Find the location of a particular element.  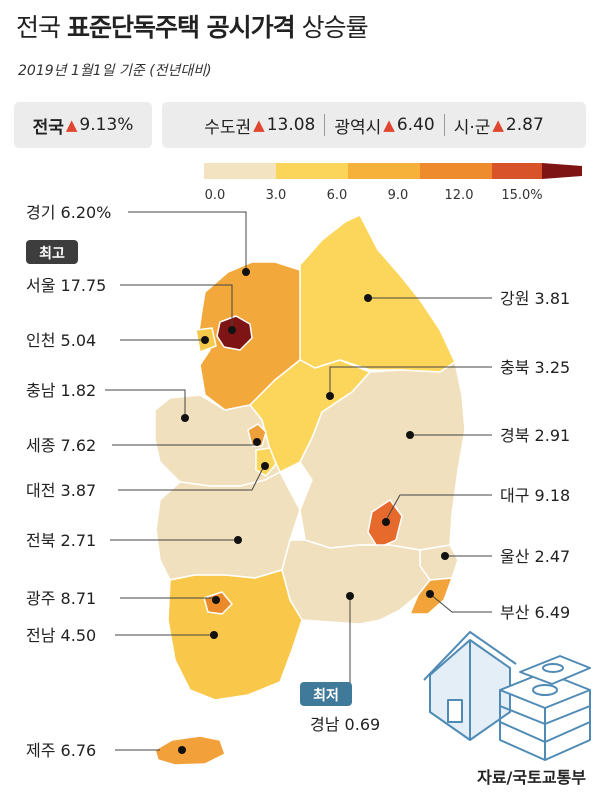

page-subtitle: 2019년 1월1일 기준 (전년대비) is located at coordinates (115, 71).